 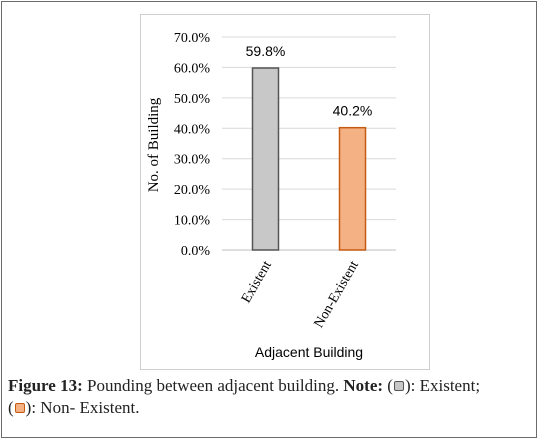 I want to click on data-labels: 59.8% 40.2%, so click(x=309, y=81).